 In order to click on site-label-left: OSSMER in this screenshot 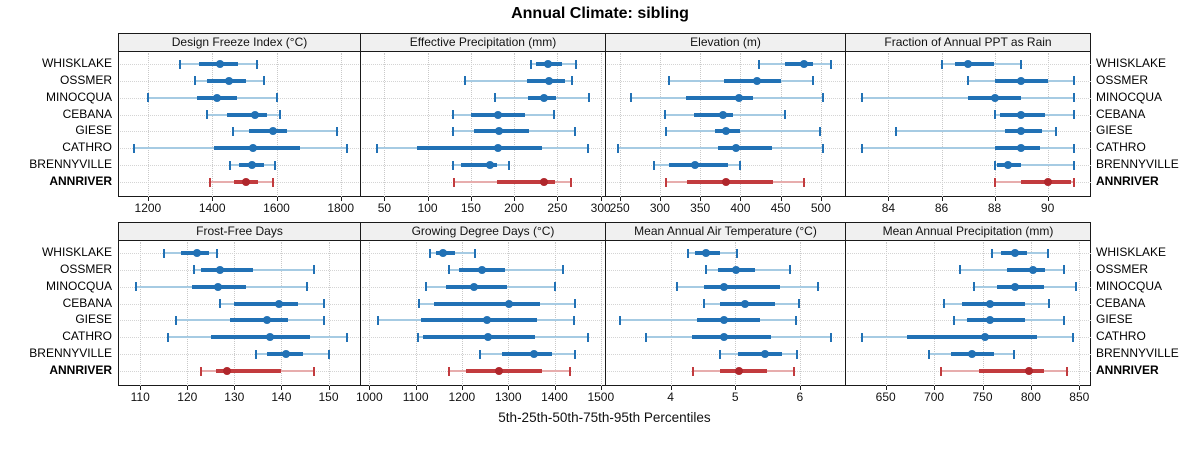, I will do `click(85, 268)`.